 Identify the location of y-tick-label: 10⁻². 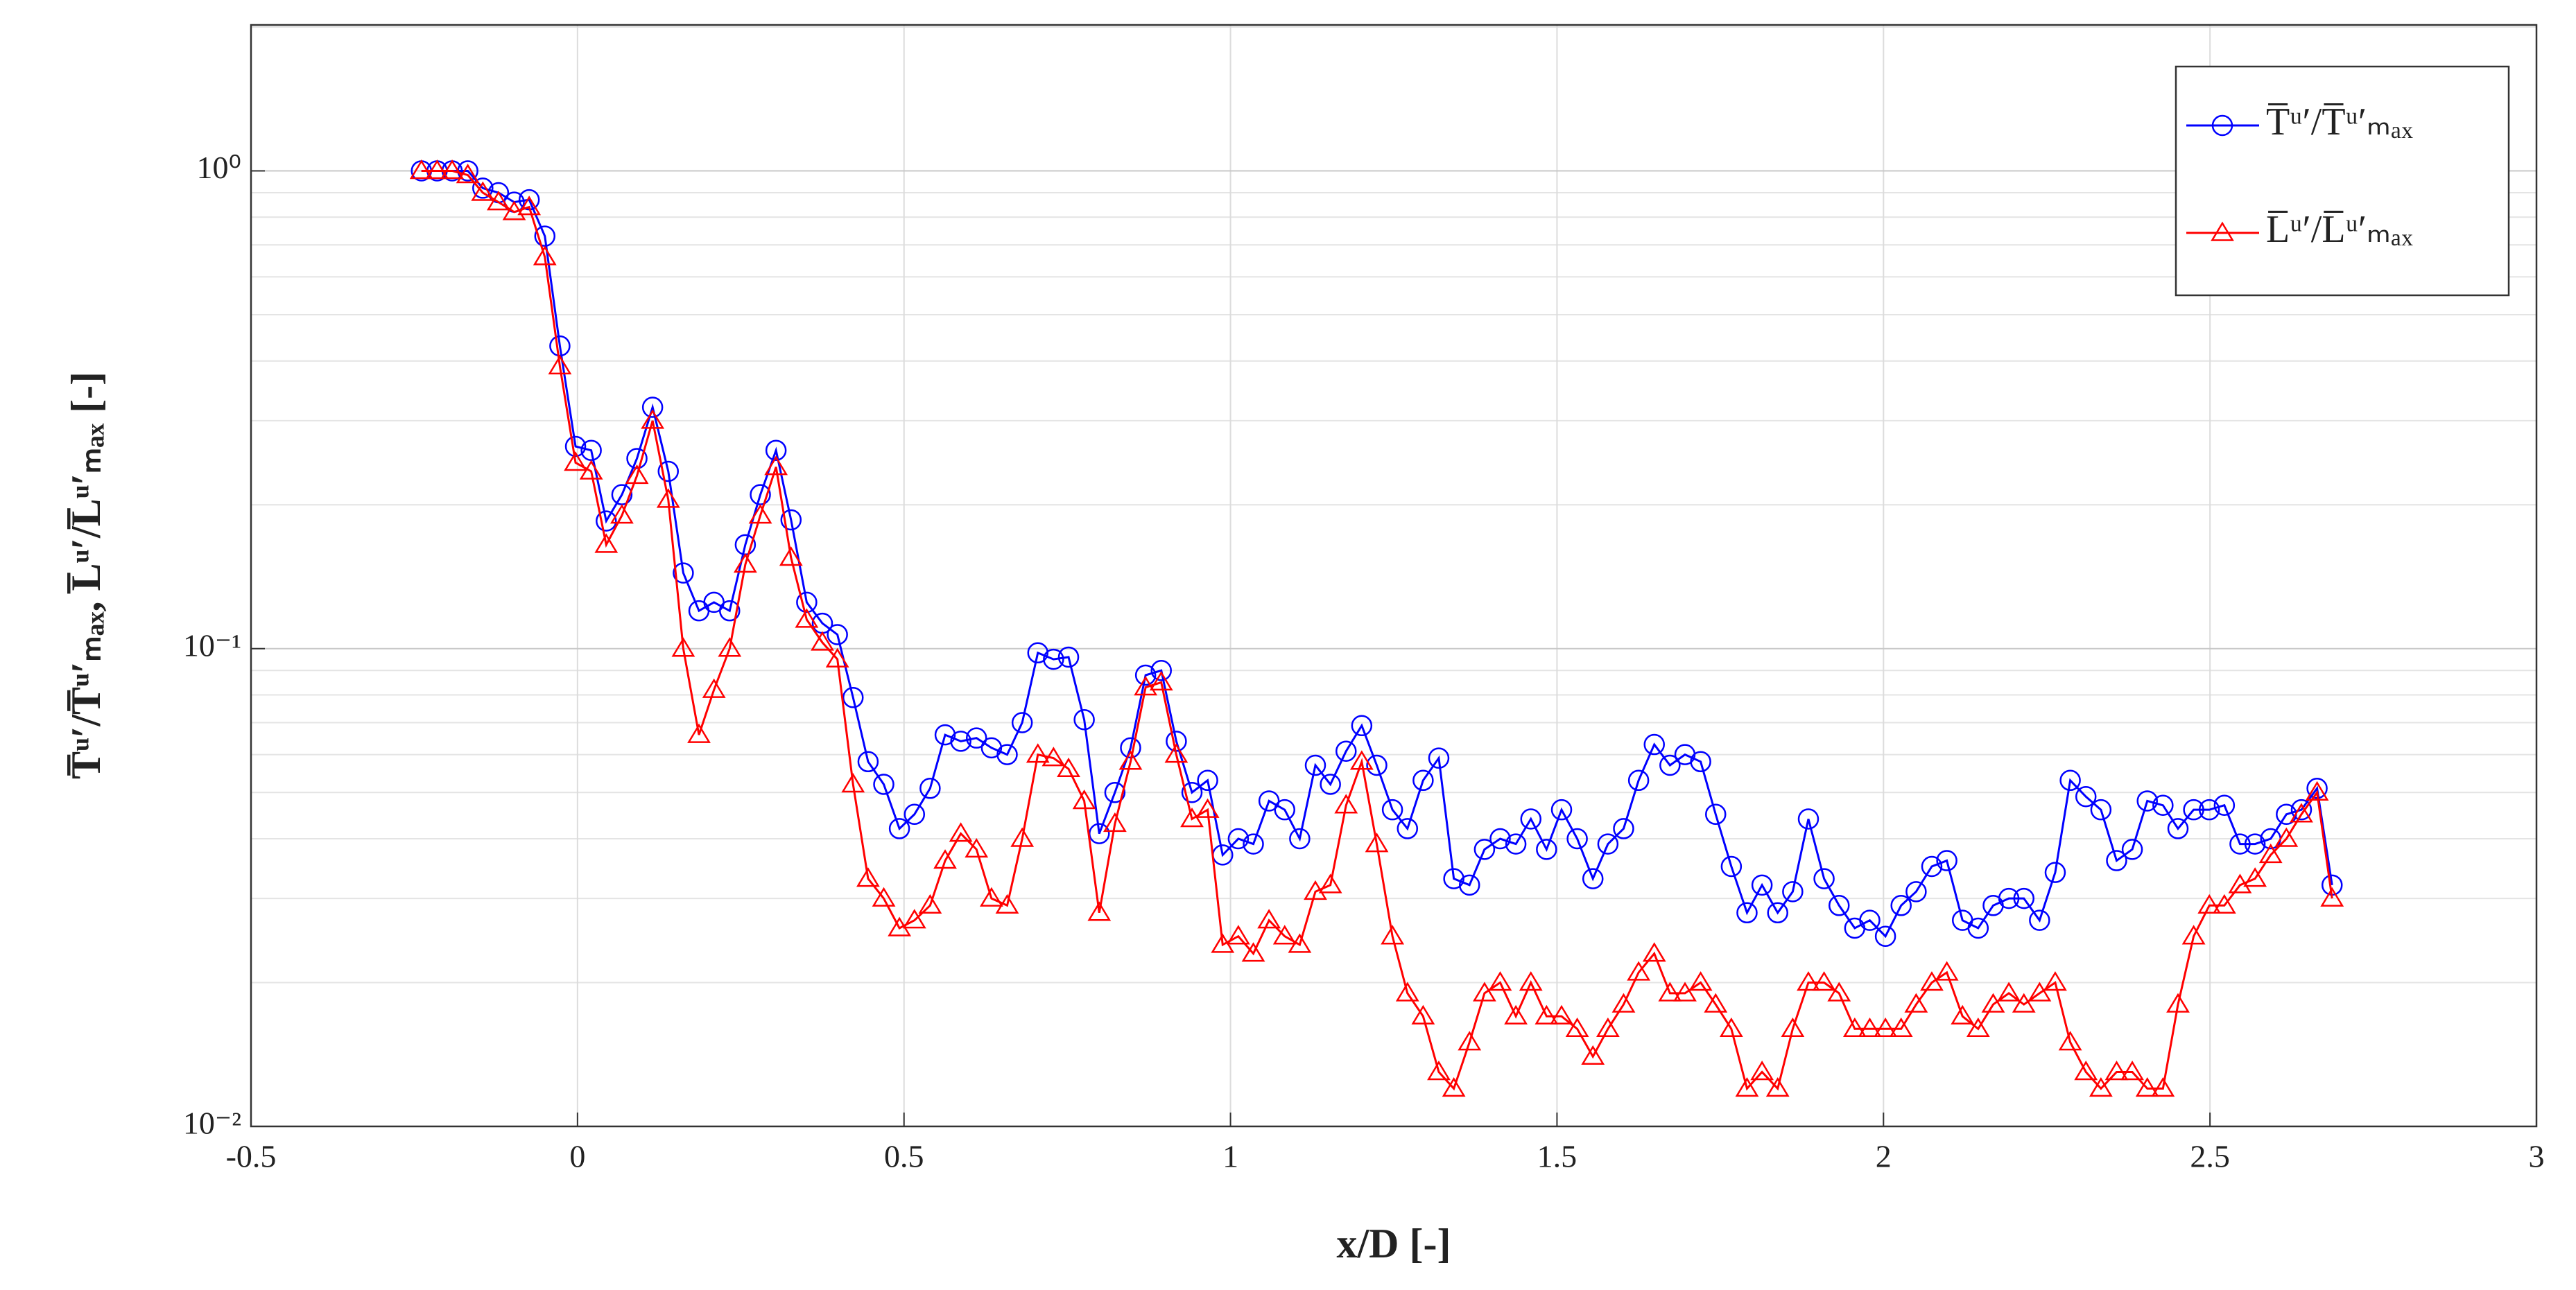
(212, 1123).